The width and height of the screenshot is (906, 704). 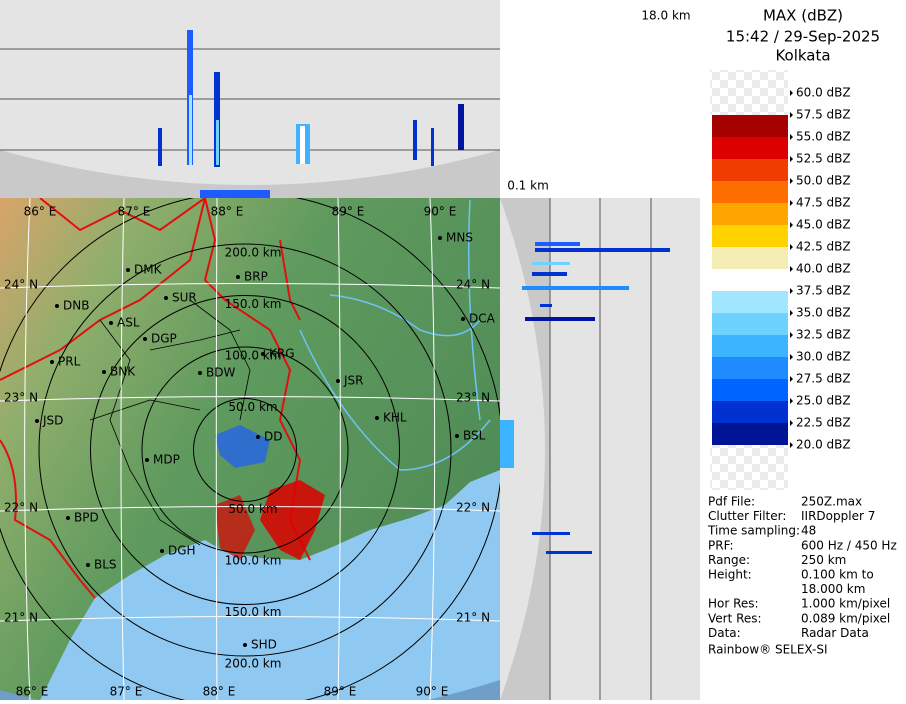 I want to click on place-label: BNK, so click(x=123, y=372).